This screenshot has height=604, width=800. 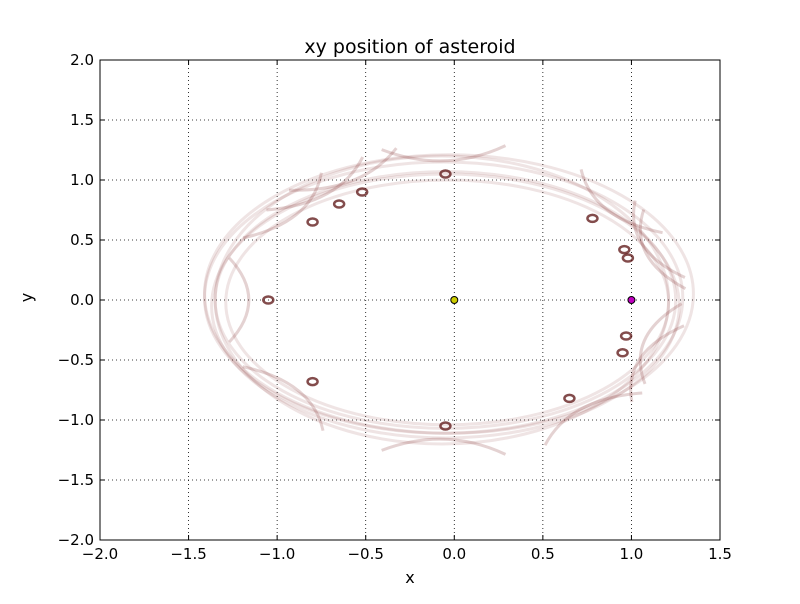 I want to click on y-tick-label: −1.5, so click(x=76, y=480).